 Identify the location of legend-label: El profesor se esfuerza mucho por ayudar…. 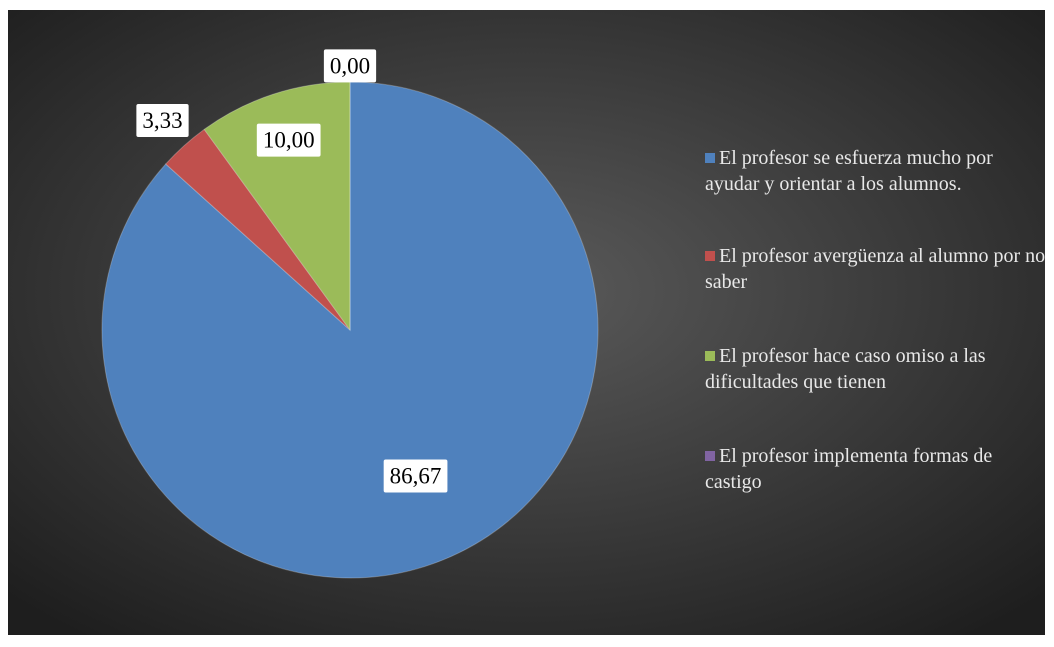
(849, 171).